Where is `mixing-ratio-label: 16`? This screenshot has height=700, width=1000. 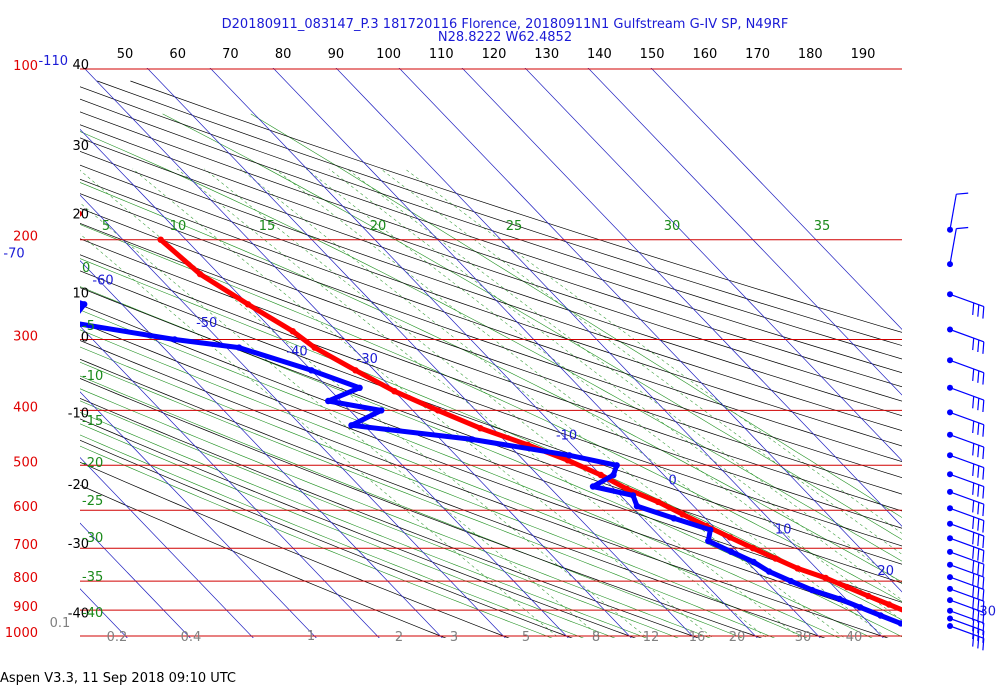
mixing-ratio-label: 16 is located at coordinates (697, 637).